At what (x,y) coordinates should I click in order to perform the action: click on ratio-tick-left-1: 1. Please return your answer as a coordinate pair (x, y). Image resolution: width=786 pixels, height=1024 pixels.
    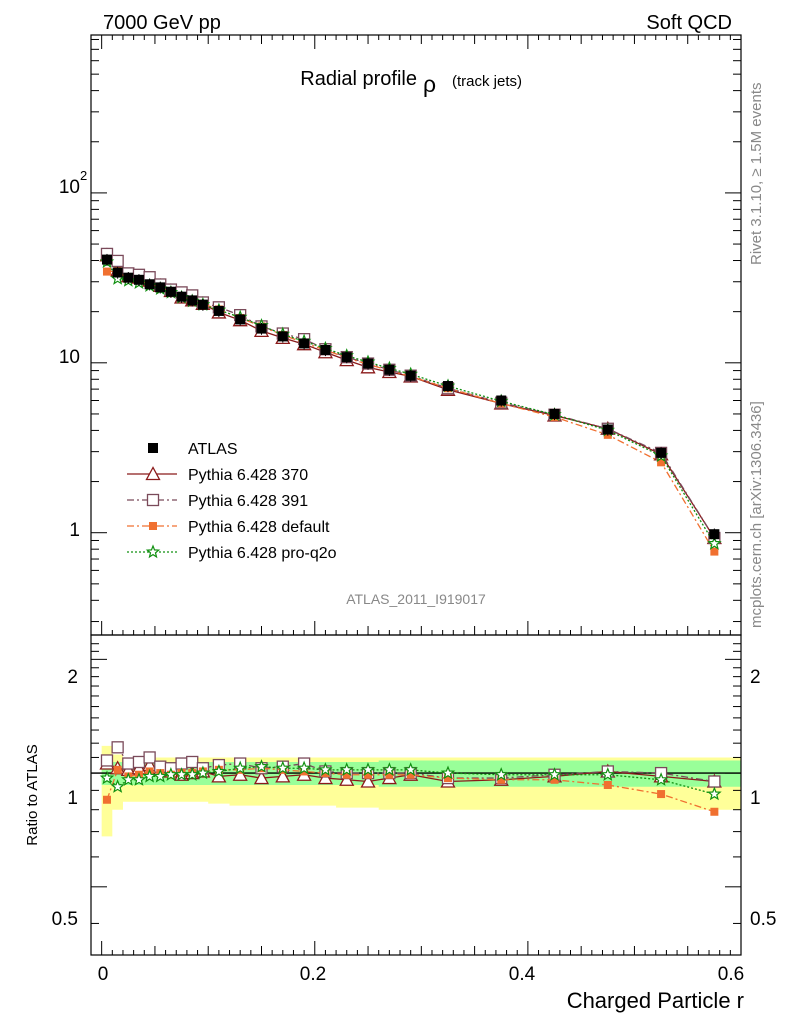
    Looking at the image, I should click on (72, 798).